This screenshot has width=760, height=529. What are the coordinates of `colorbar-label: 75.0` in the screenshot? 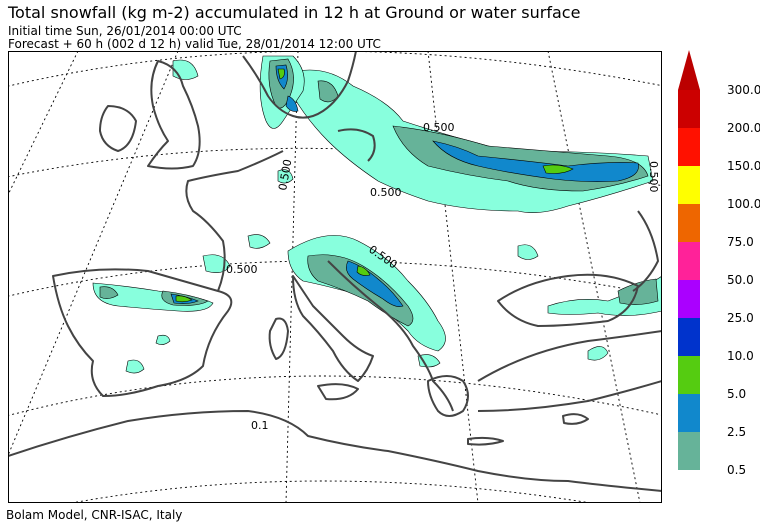 It's located at (740, 242).